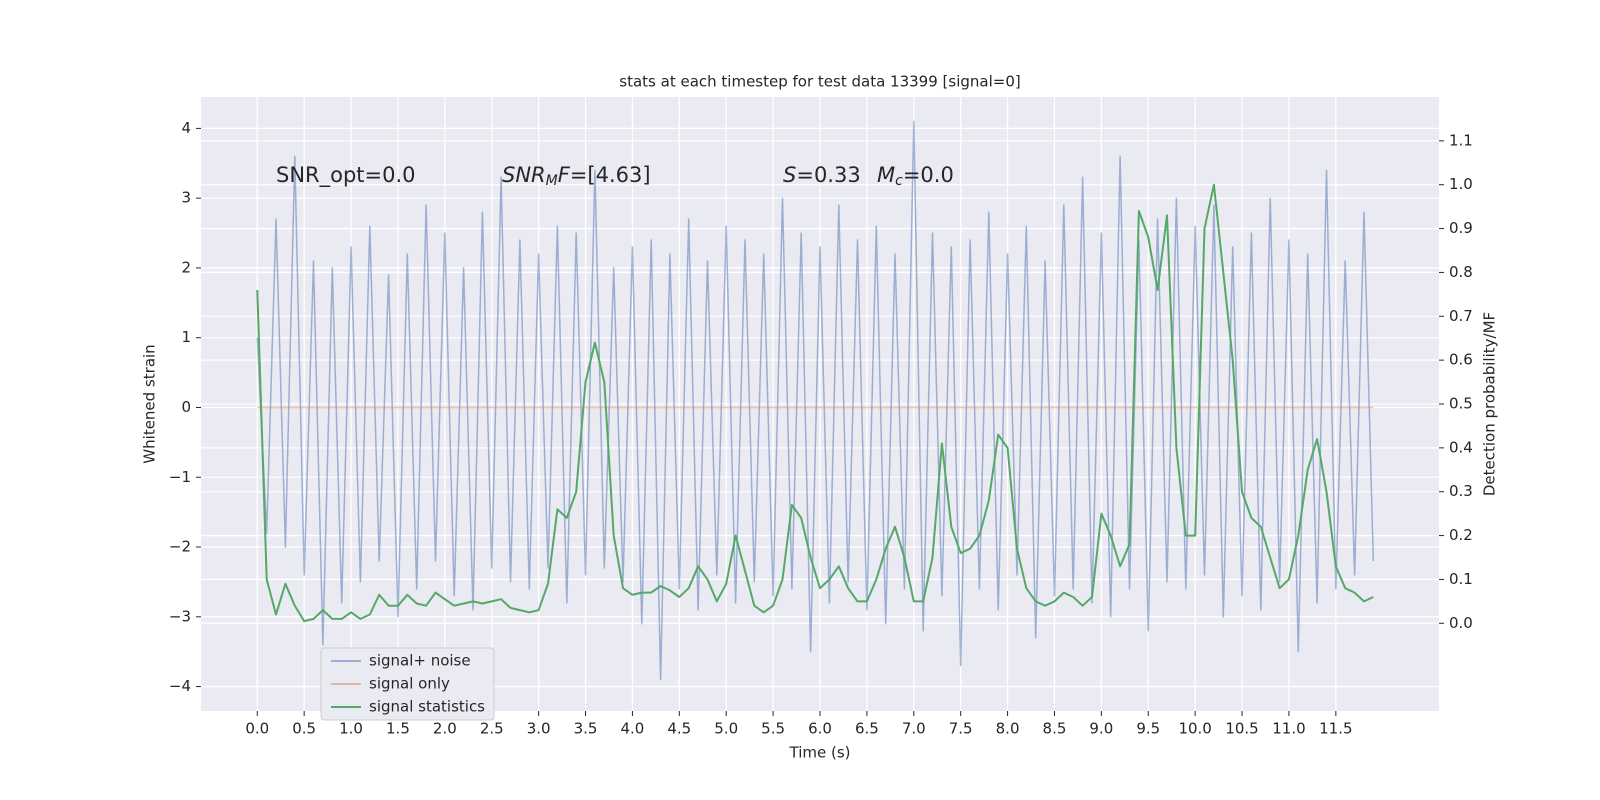 This screenshot has height=800, width=1600. I want to click on annotation: Mc=0.0, so click(915, 176).